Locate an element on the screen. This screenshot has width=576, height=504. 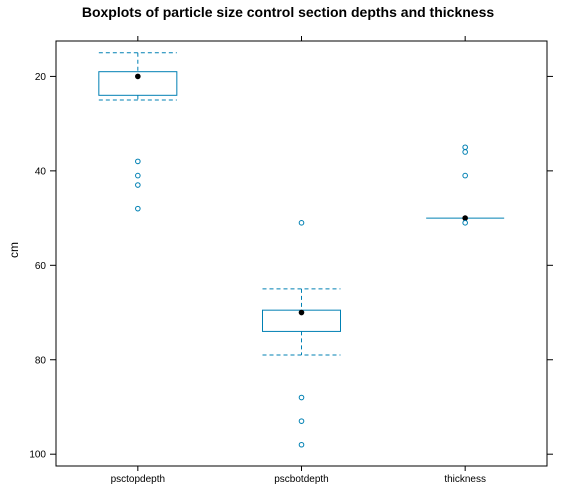
y-tick-label: 60 is located at coordinates (41, 266).